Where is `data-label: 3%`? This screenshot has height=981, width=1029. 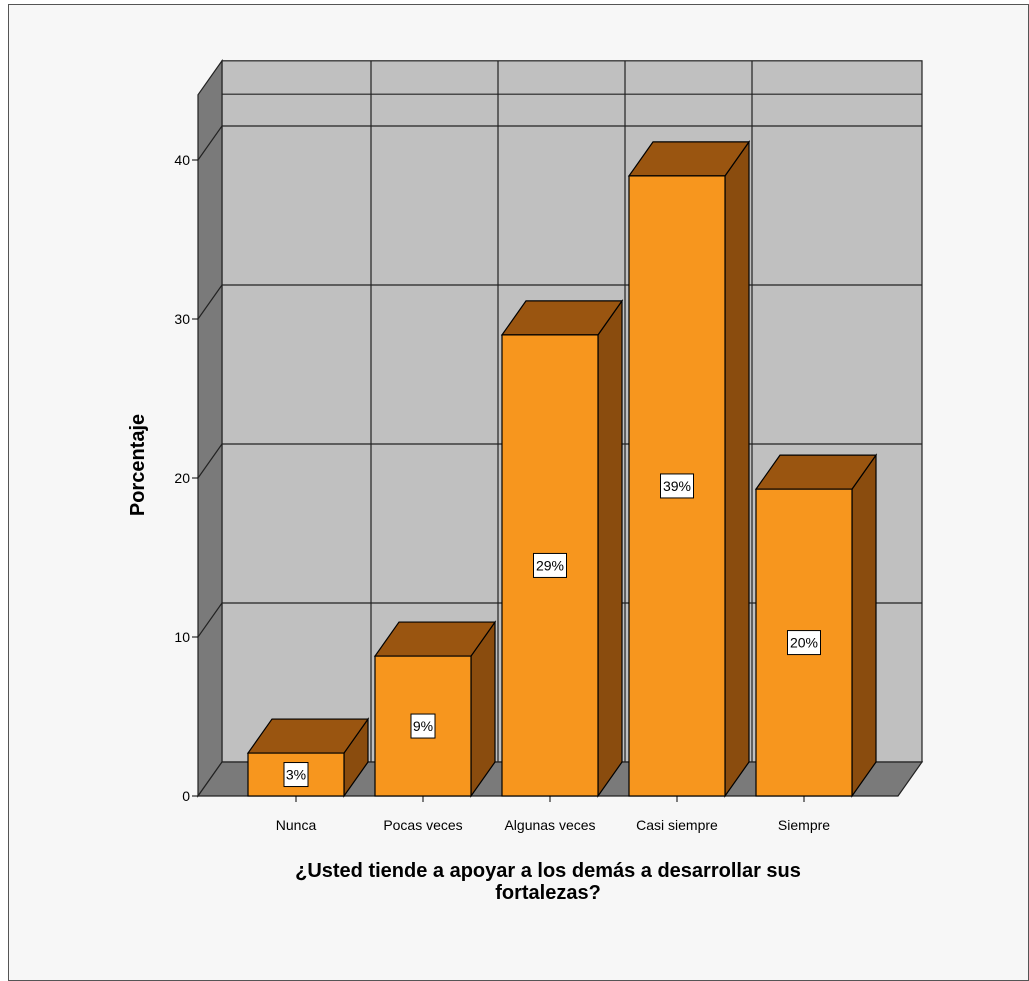
data-label: 3% is located at coordinates (296, 775).